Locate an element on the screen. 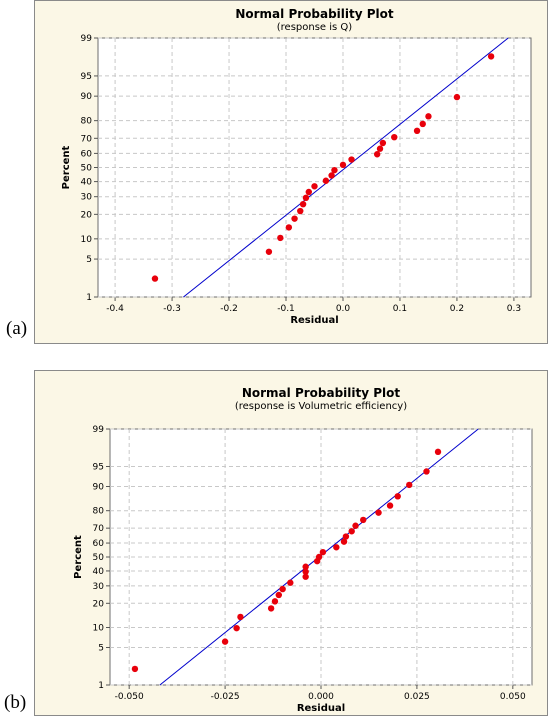  x-tick-label: -0.3 is located at coordinates (172, 309).